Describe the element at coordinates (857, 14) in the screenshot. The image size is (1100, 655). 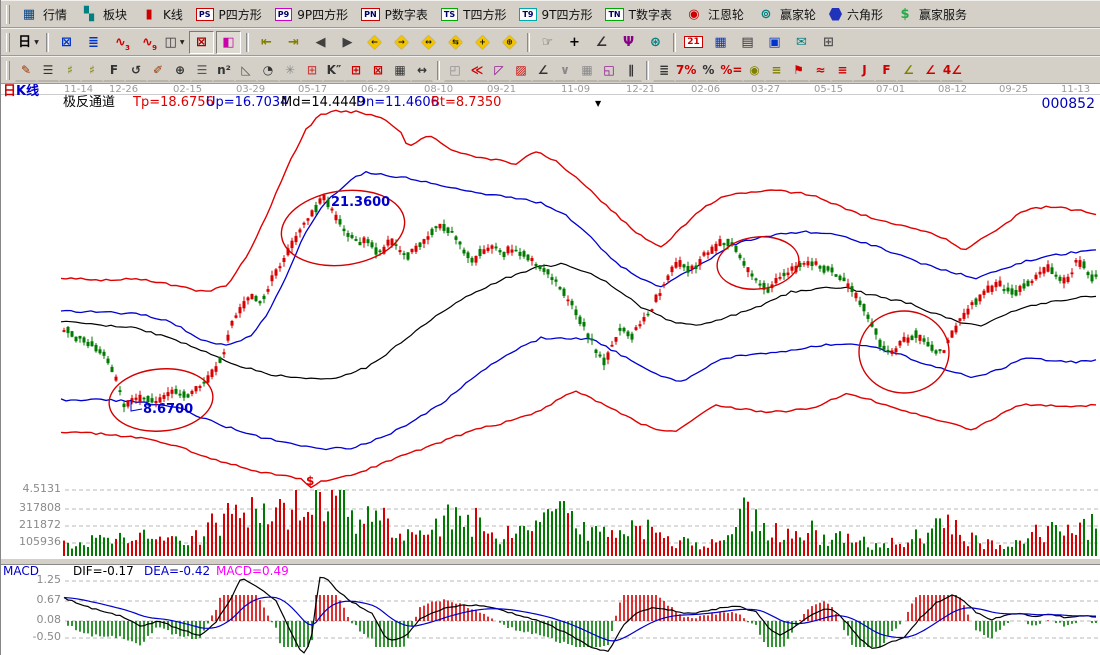
I see `menu-hexagon: 六角形` at that location.